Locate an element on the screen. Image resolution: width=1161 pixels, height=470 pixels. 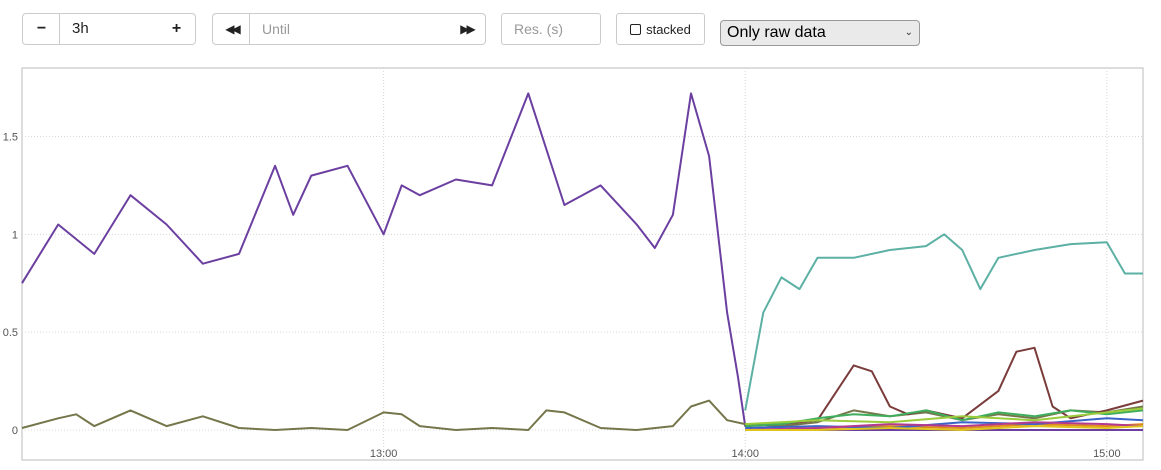
x-tick-label: 14:00 is located at coordinates (745, 454).